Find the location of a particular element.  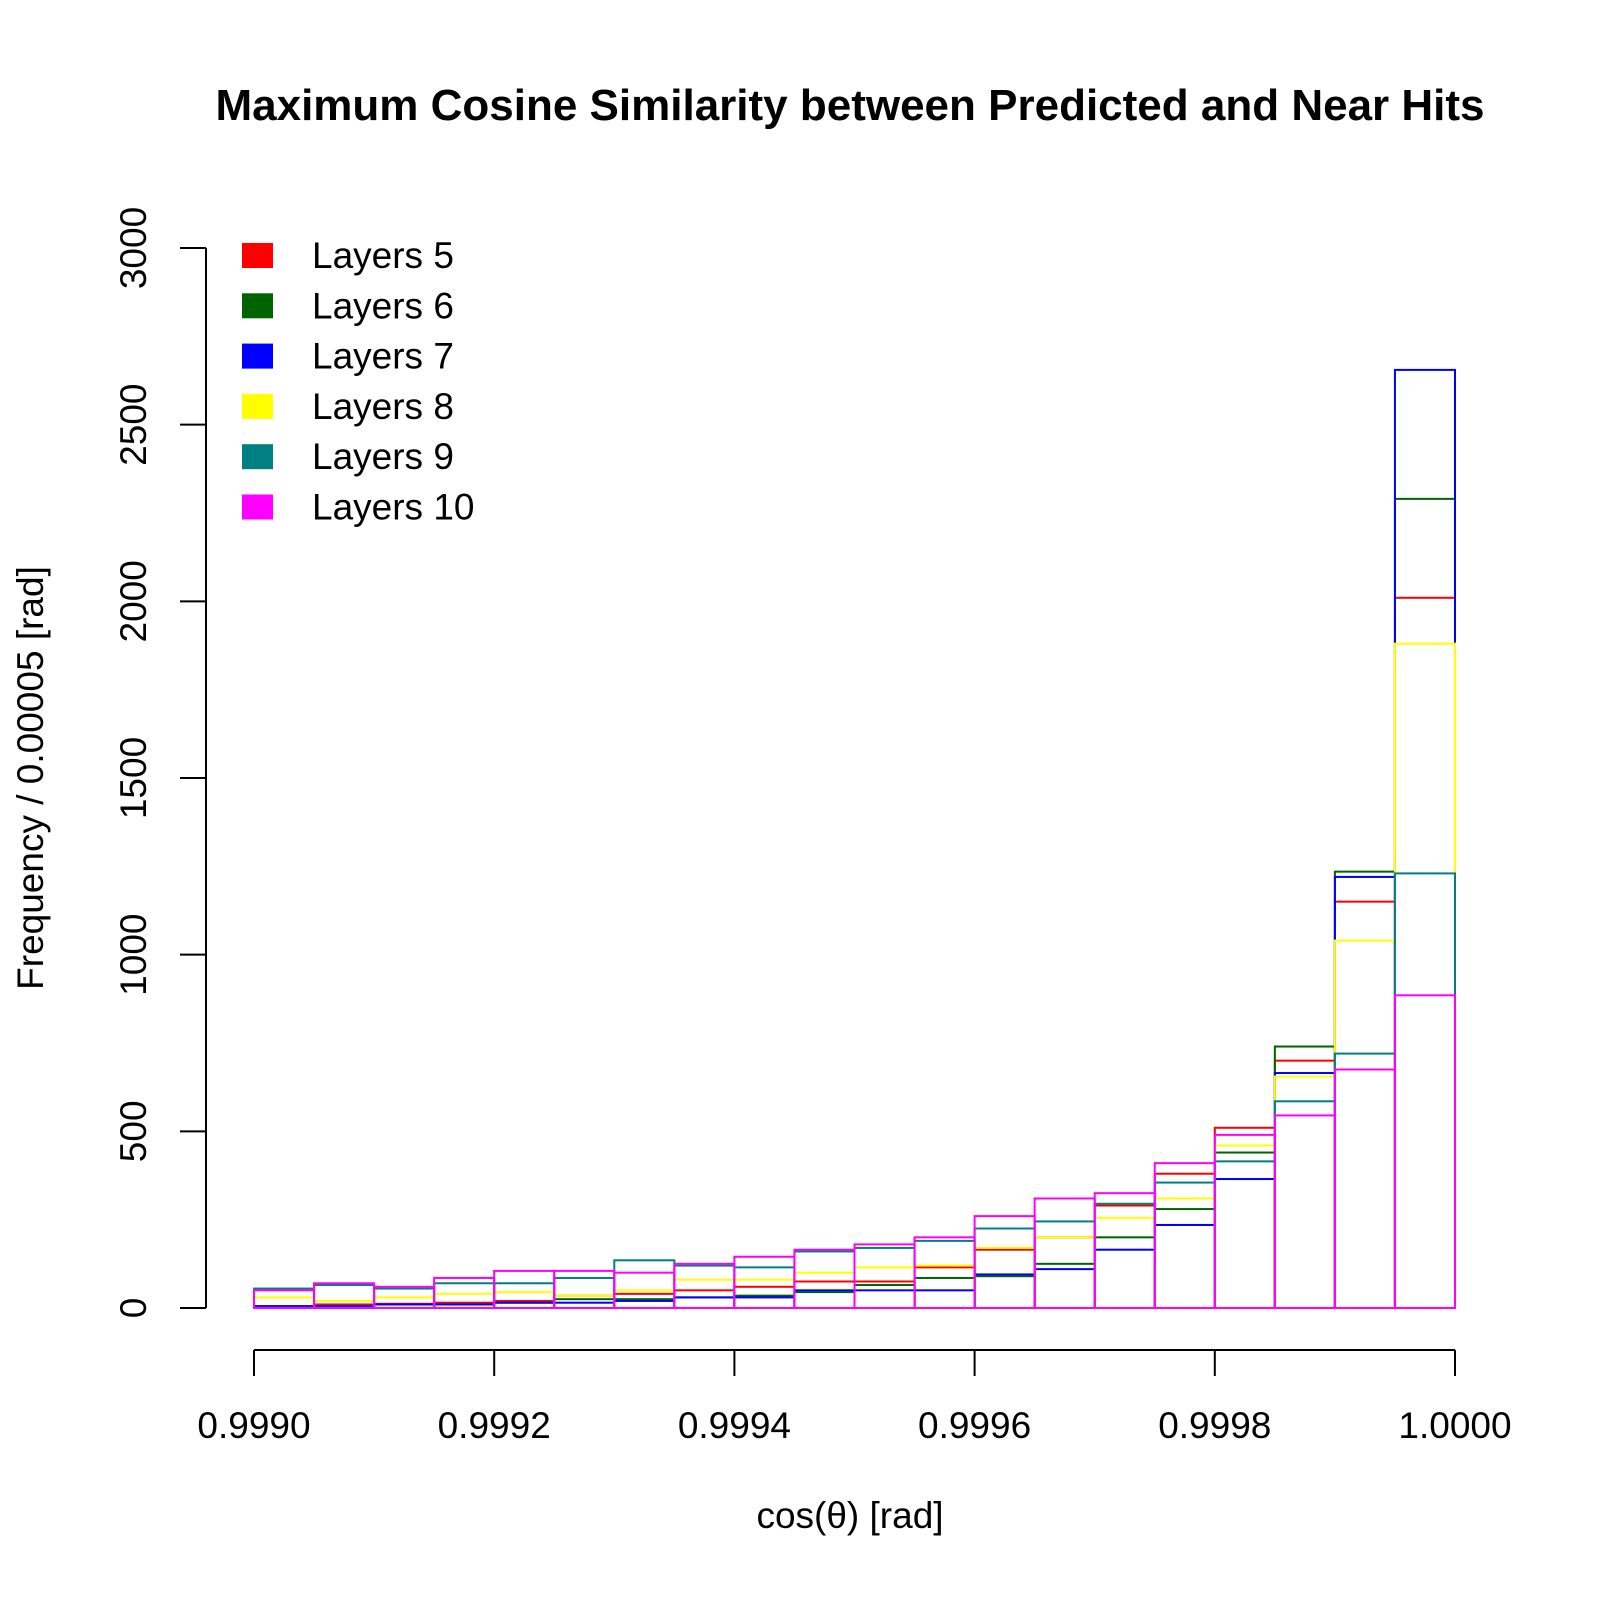

y-tick-label: 2500 is located at coordinates (133, 425).